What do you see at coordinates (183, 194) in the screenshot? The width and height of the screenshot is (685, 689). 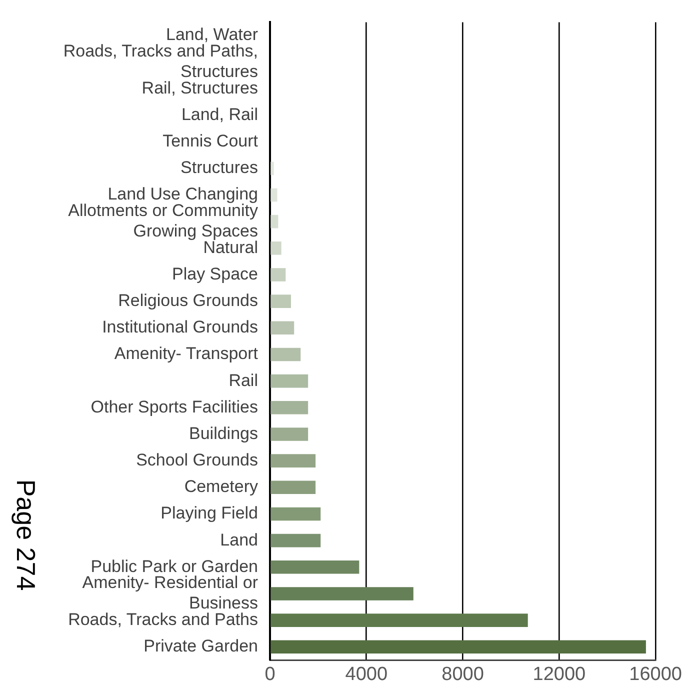 I see `y-tick-label: Land Use Changing` at bounding box center [183, 194].